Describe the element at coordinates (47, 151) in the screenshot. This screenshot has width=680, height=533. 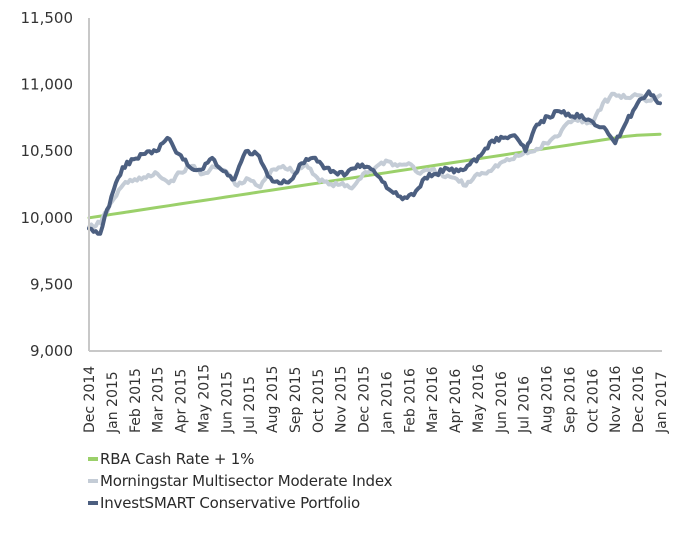
I see `y-tick-label: 10,500` at that location.